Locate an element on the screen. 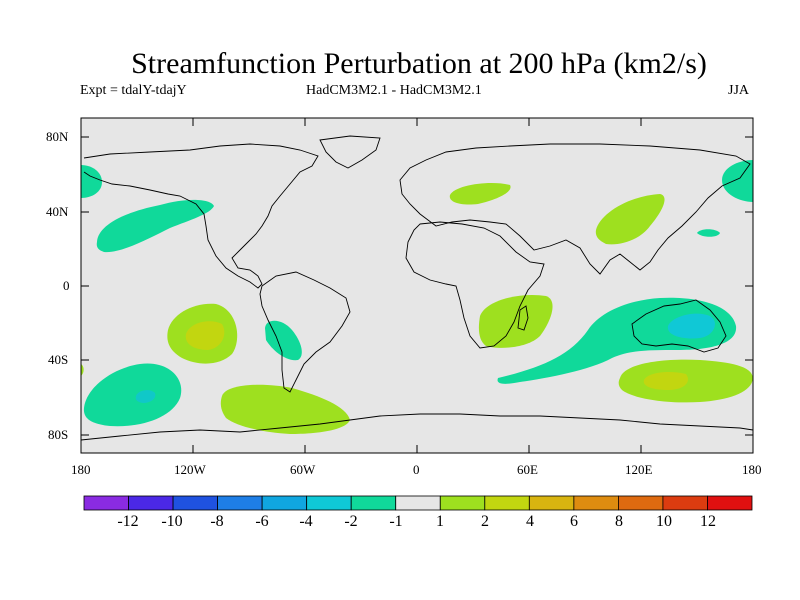 The width and height of the screenshot is (800, 600). anomaly-region-neg-wpacific is located at coordinates (708, 233).